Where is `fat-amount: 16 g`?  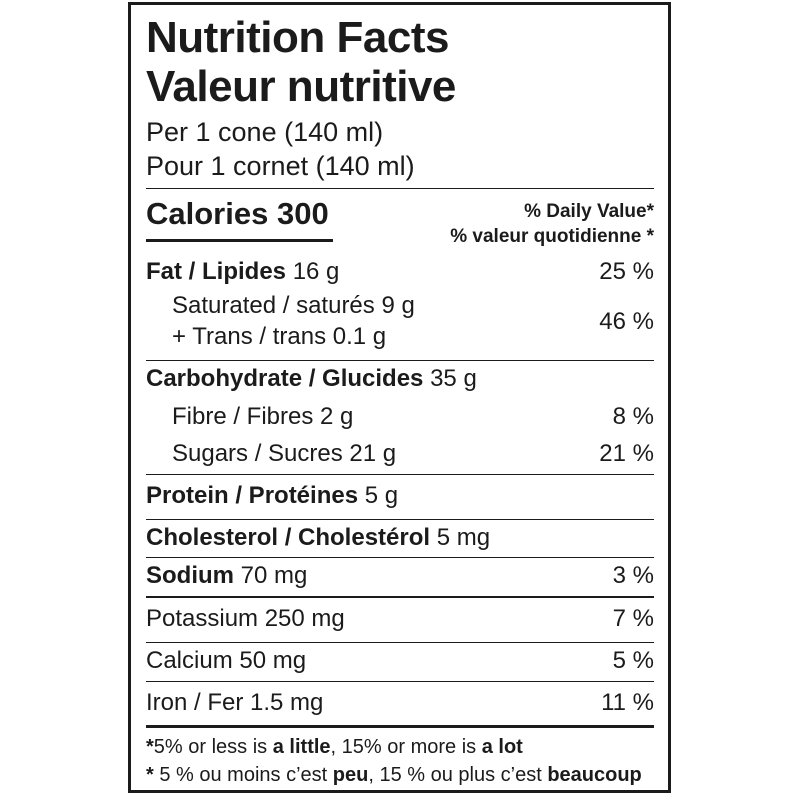 fat-amount: 16 g is located at coordinates (316, 271).